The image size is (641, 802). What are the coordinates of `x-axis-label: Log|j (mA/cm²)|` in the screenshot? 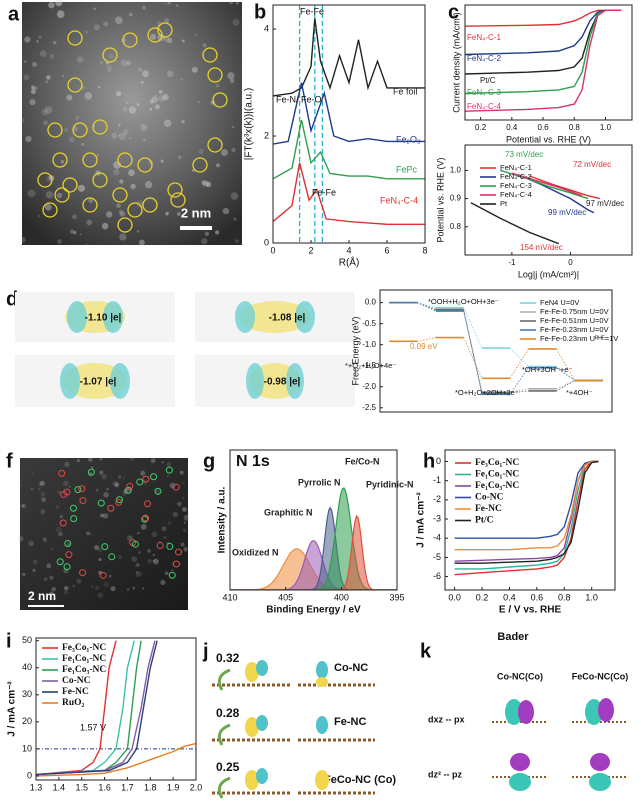 It's located at (548, 274).